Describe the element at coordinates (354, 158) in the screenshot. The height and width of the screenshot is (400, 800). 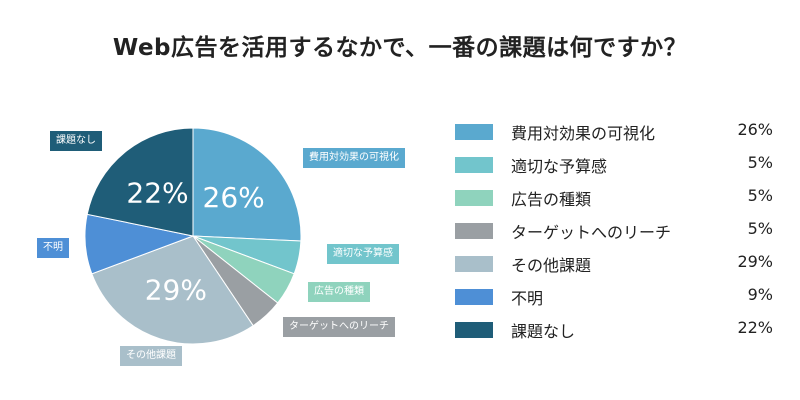
I see `callout-label: 費用対効果の可視化` at that location.